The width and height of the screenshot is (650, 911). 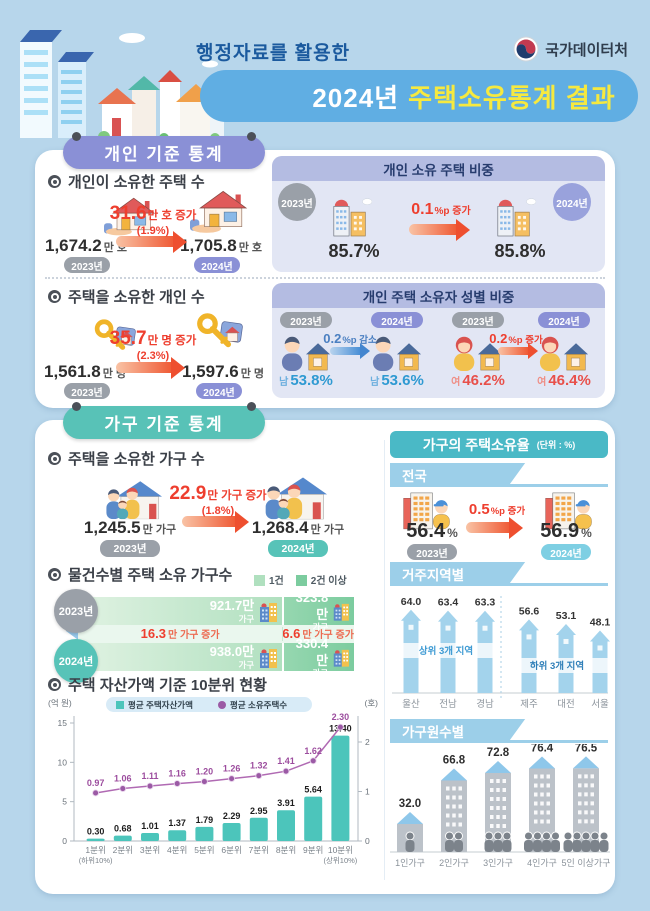 What do you see at coordinates (410, 804) in the screenshot?
I see `svg-text: 32.0` at bounding box center [410, 804].